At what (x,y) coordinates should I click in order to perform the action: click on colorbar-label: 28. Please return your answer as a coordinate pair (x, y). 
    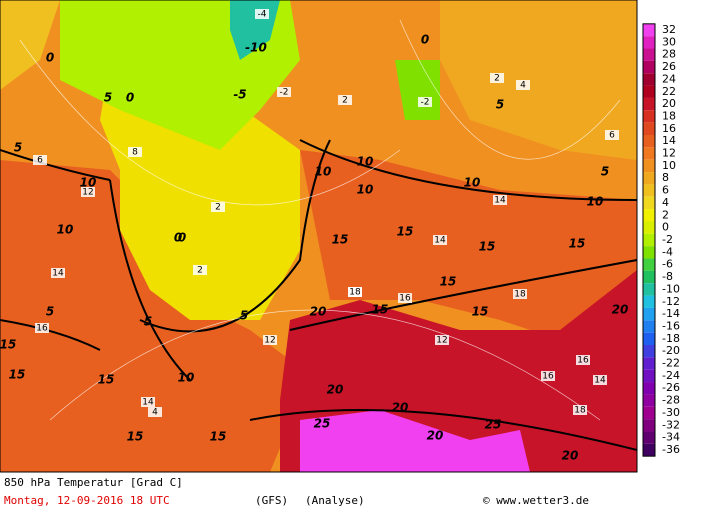
    Looking at the image, I should click on (669, 54).